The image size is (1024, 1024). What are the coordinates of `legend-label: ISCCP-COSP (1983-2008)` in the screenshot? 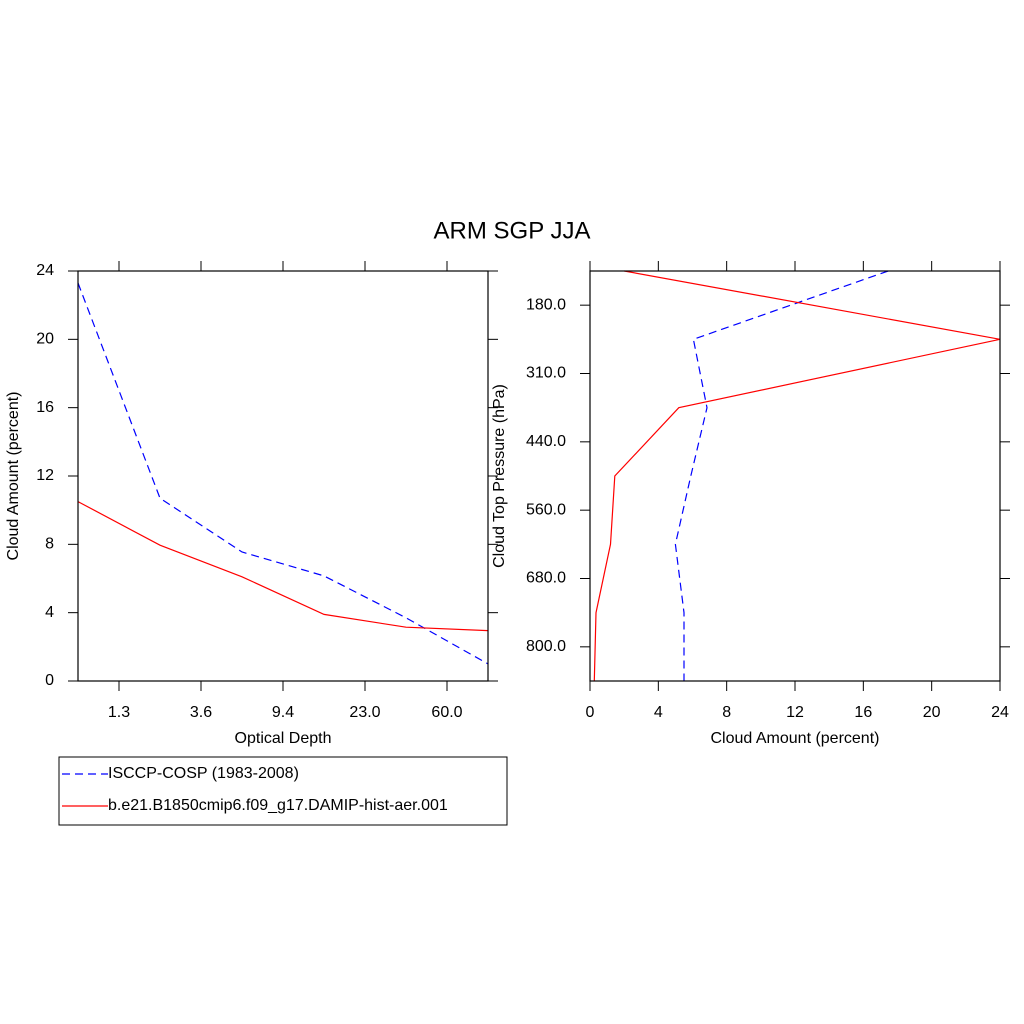 It's located at (203, 773).